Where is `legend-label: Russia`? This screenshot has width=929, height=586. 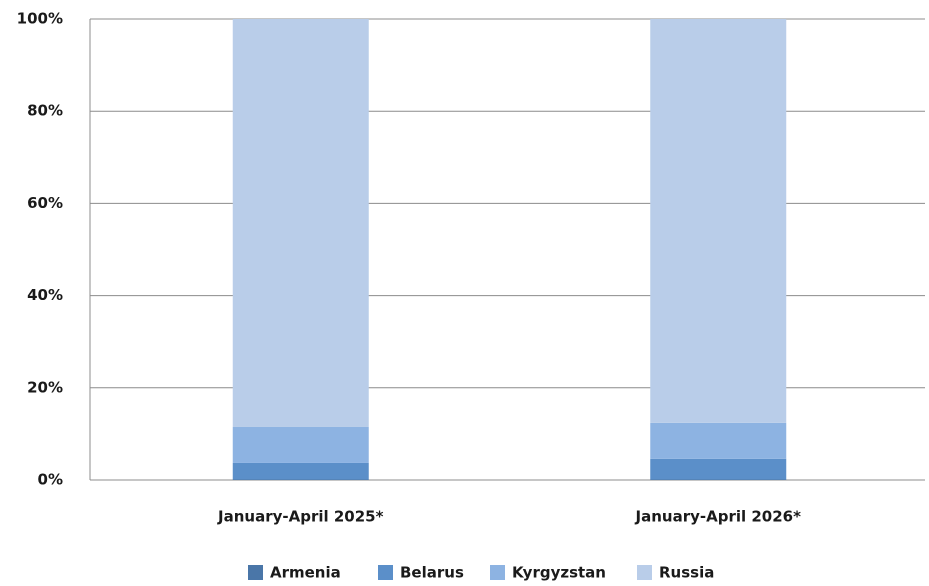 legend-label: Russia is located at coordinates (686, 573).